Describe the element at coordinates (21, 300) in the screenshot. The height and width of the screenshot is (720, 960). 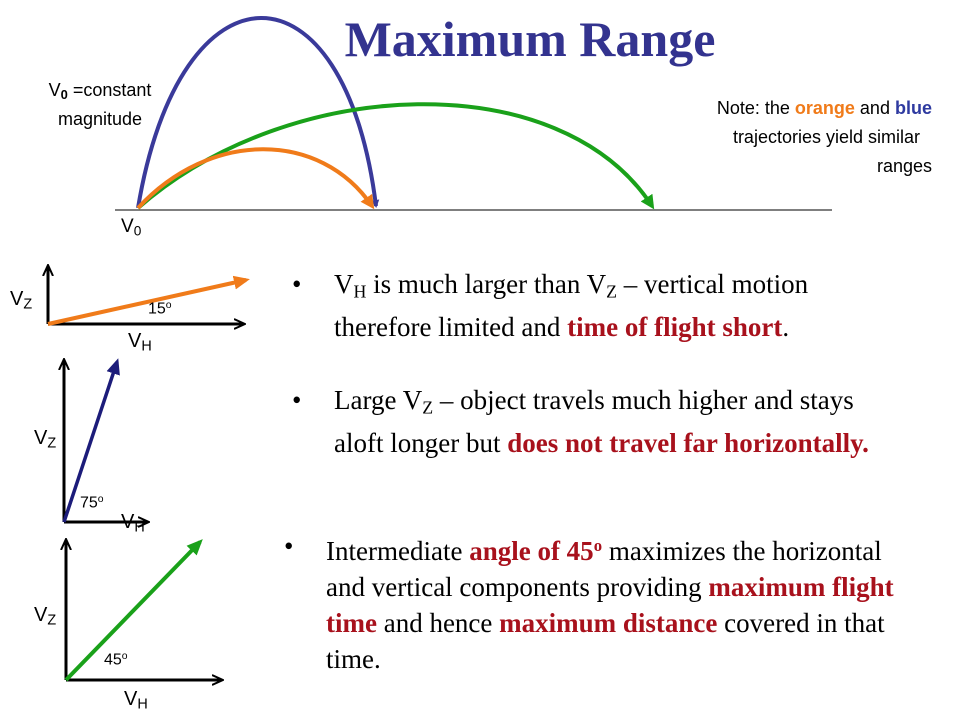
I see `vz-label-15: VZ` at that location.